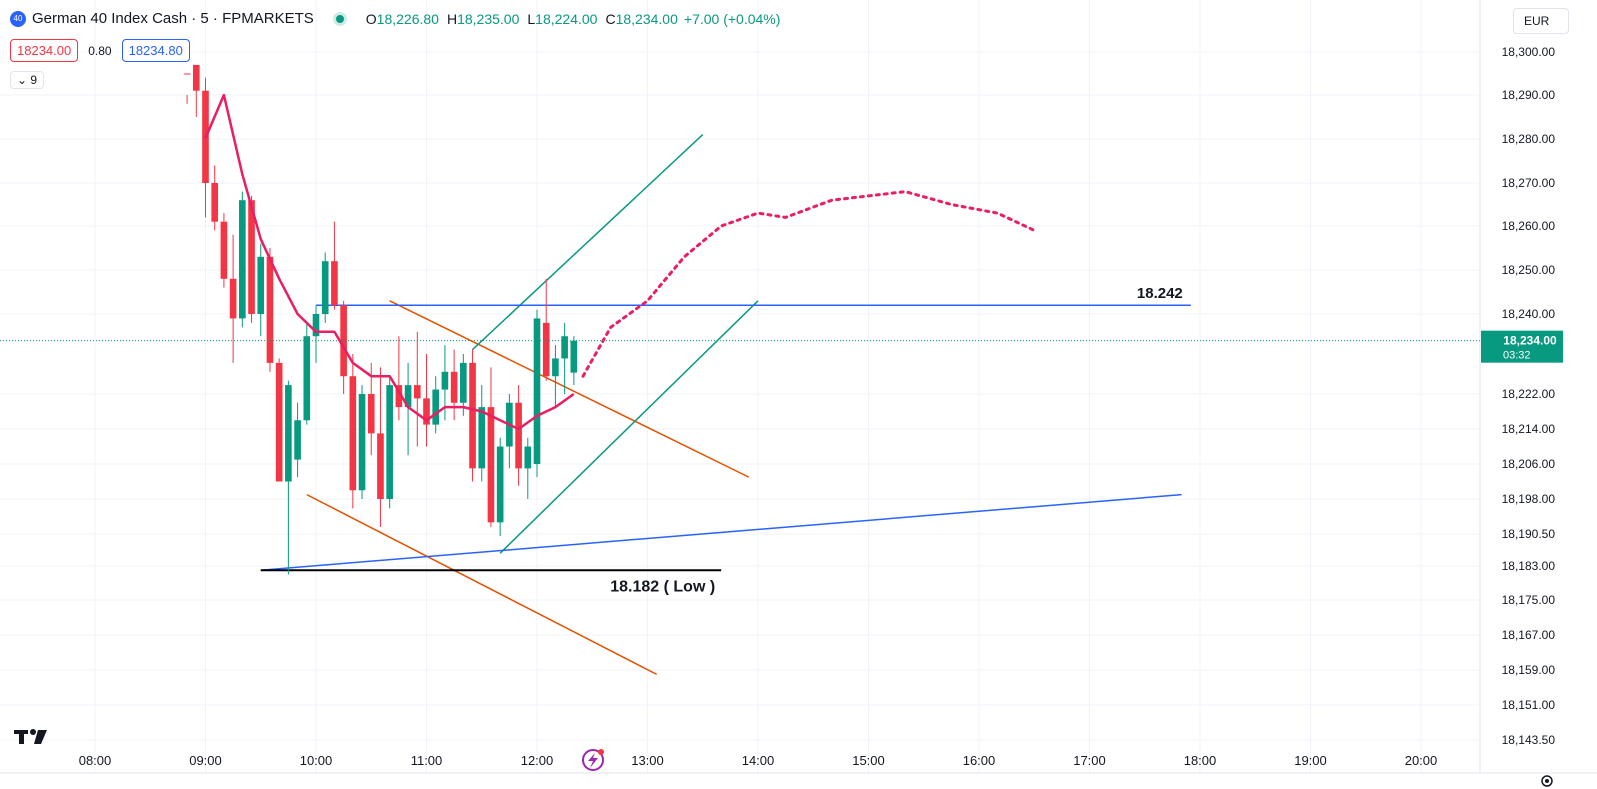 The width and height of the screenshot is (1597, 789). I want to click on ohlc-close: 18,234.00, so click(646, 18).